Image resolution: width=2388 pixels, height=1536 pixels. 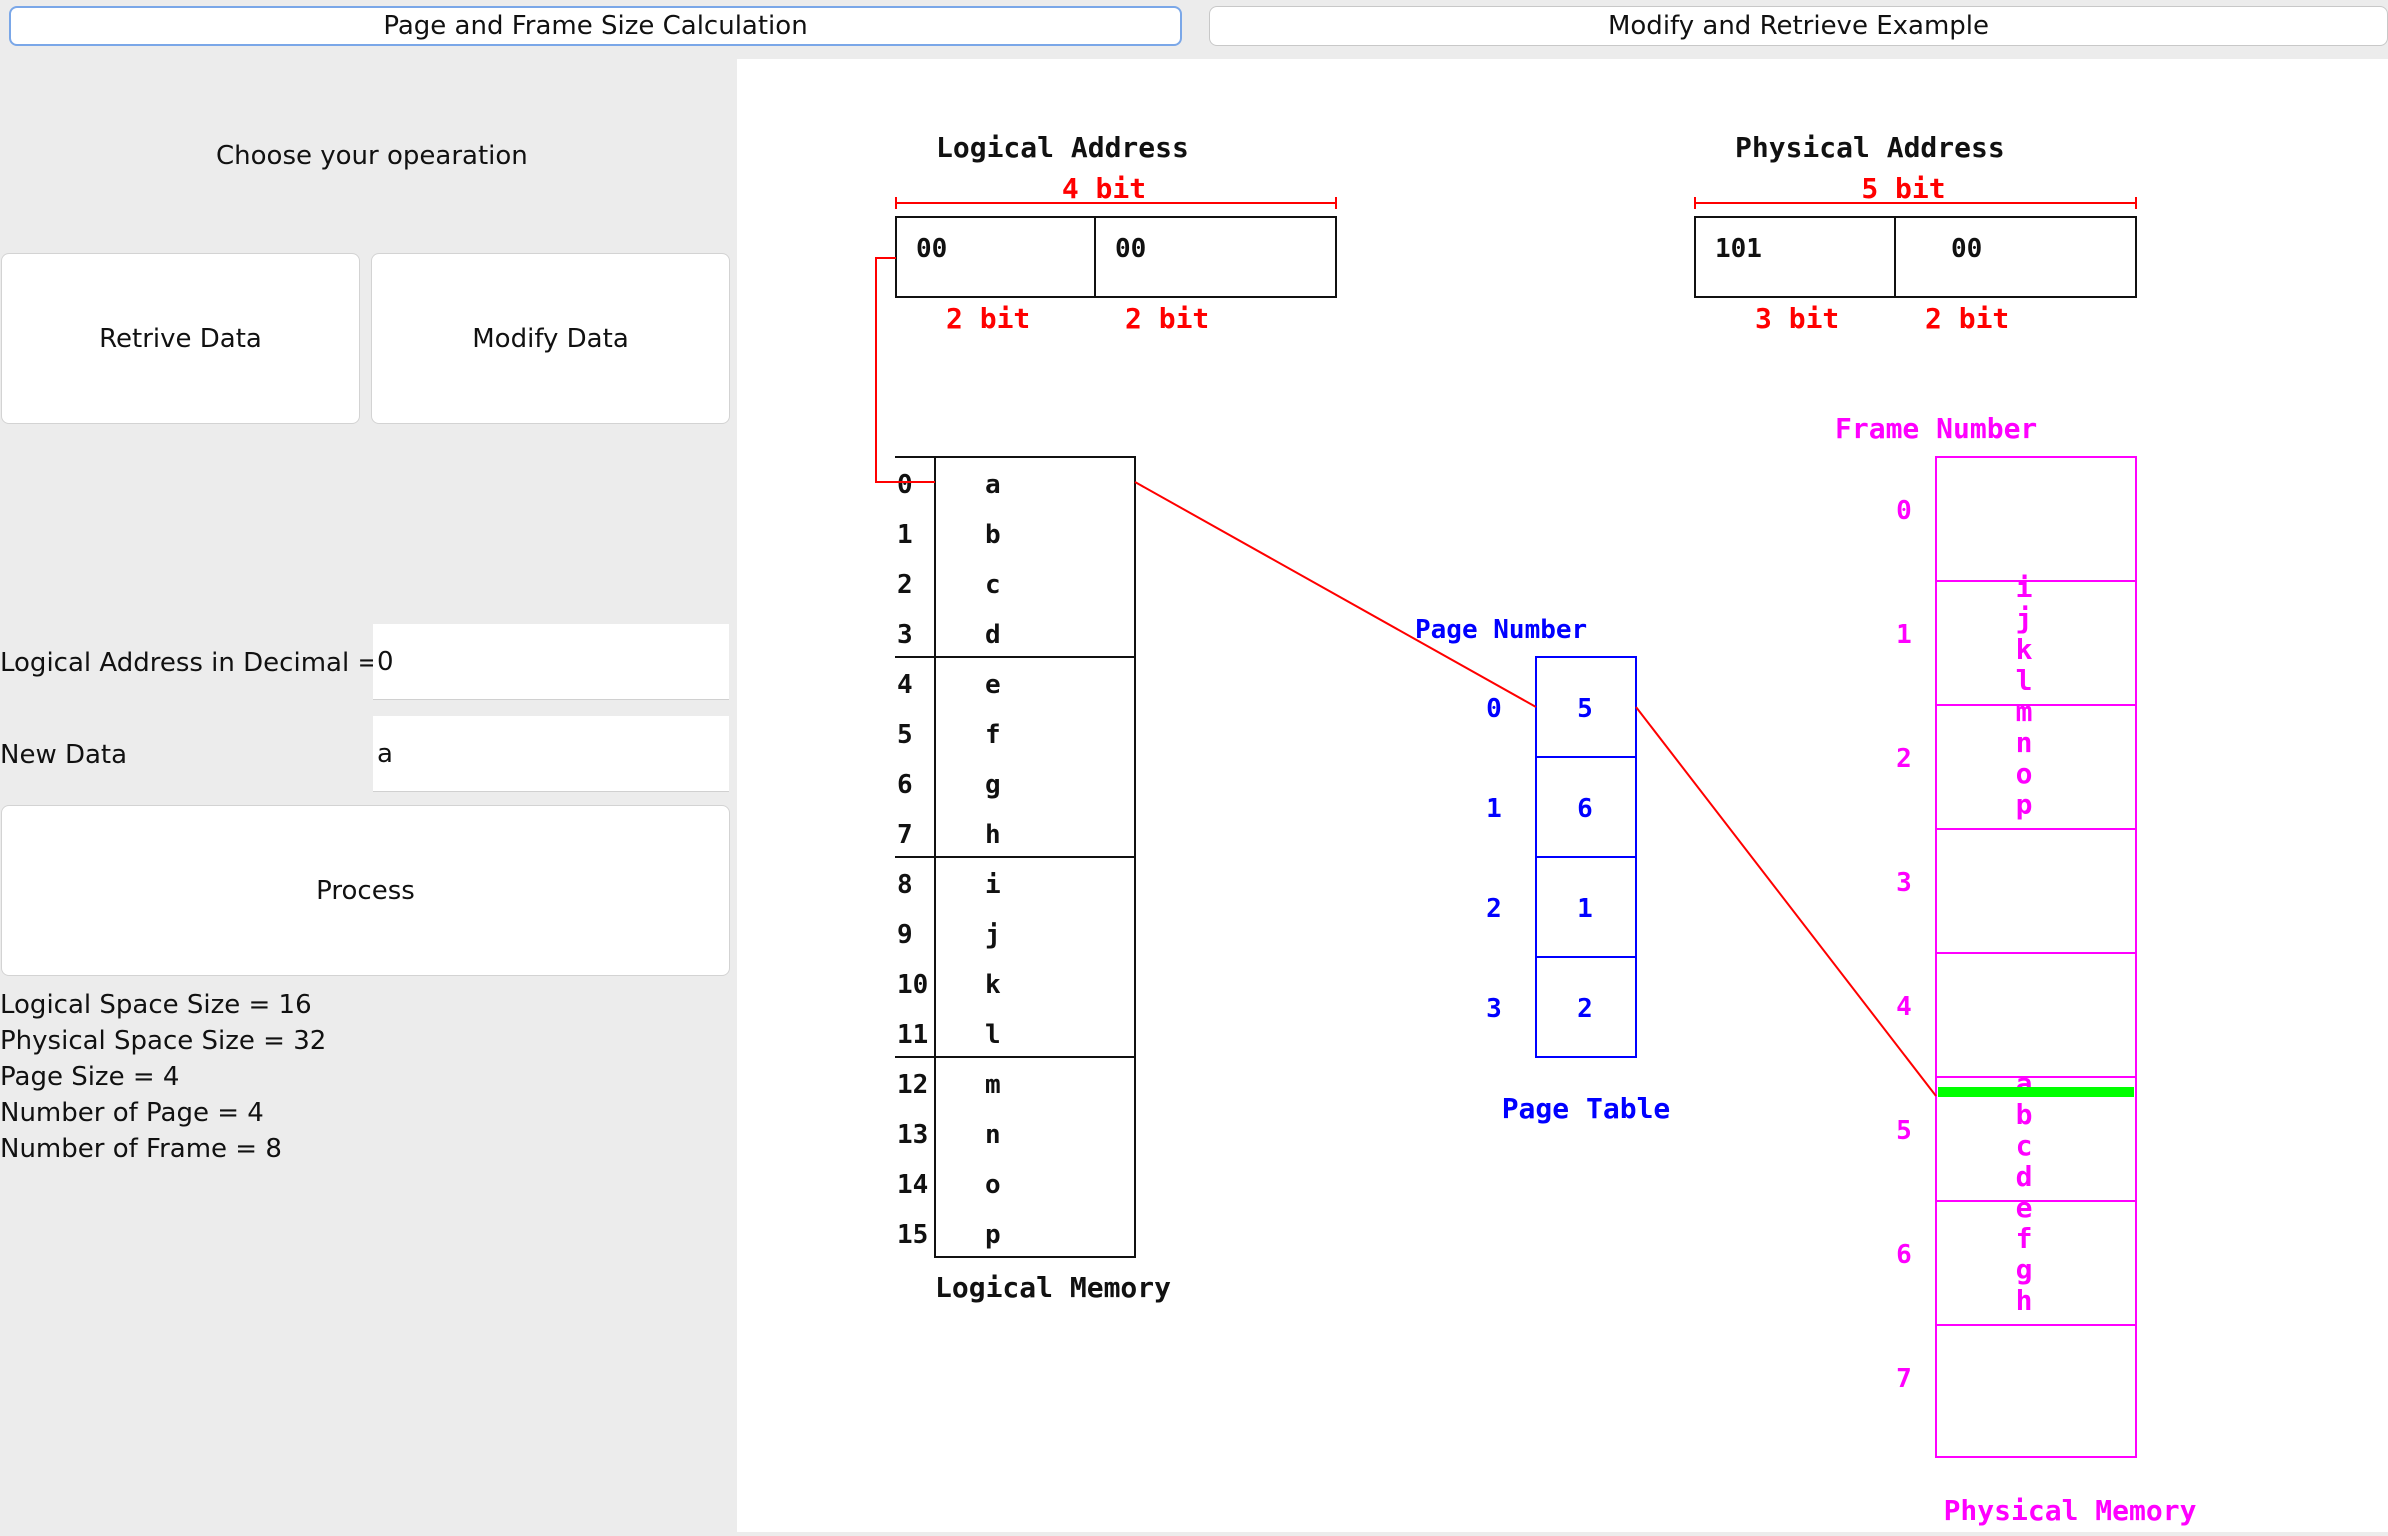 What do you see at coordinates (2024, 618) in the screenshot?
I see `physical-memory-cell: j` at bounding box center [2024, 618].